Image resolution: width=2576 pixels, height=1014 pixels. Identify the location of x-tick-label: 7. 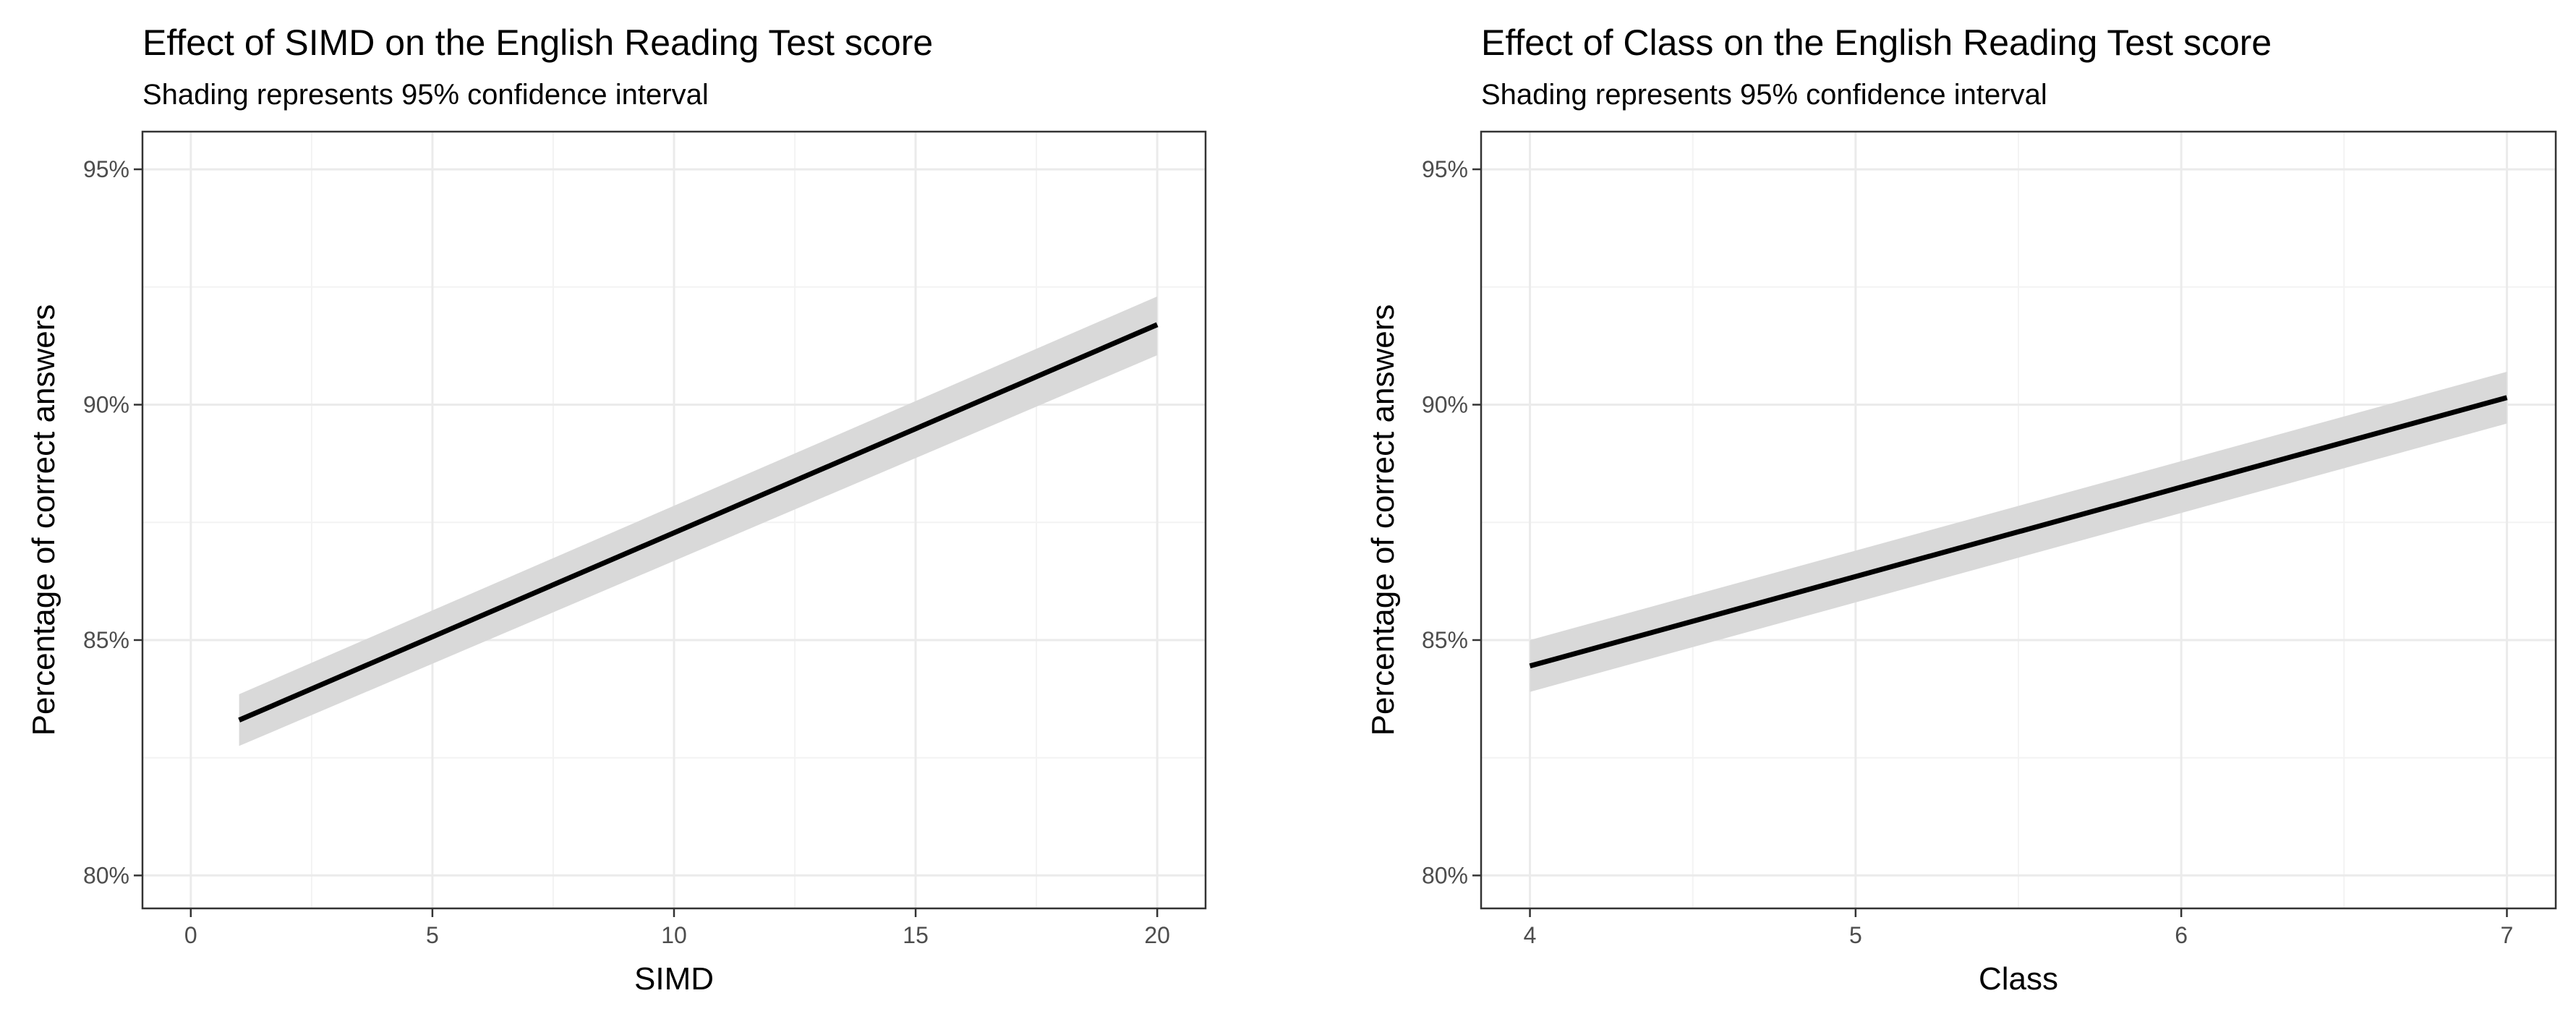
(2507, 935).